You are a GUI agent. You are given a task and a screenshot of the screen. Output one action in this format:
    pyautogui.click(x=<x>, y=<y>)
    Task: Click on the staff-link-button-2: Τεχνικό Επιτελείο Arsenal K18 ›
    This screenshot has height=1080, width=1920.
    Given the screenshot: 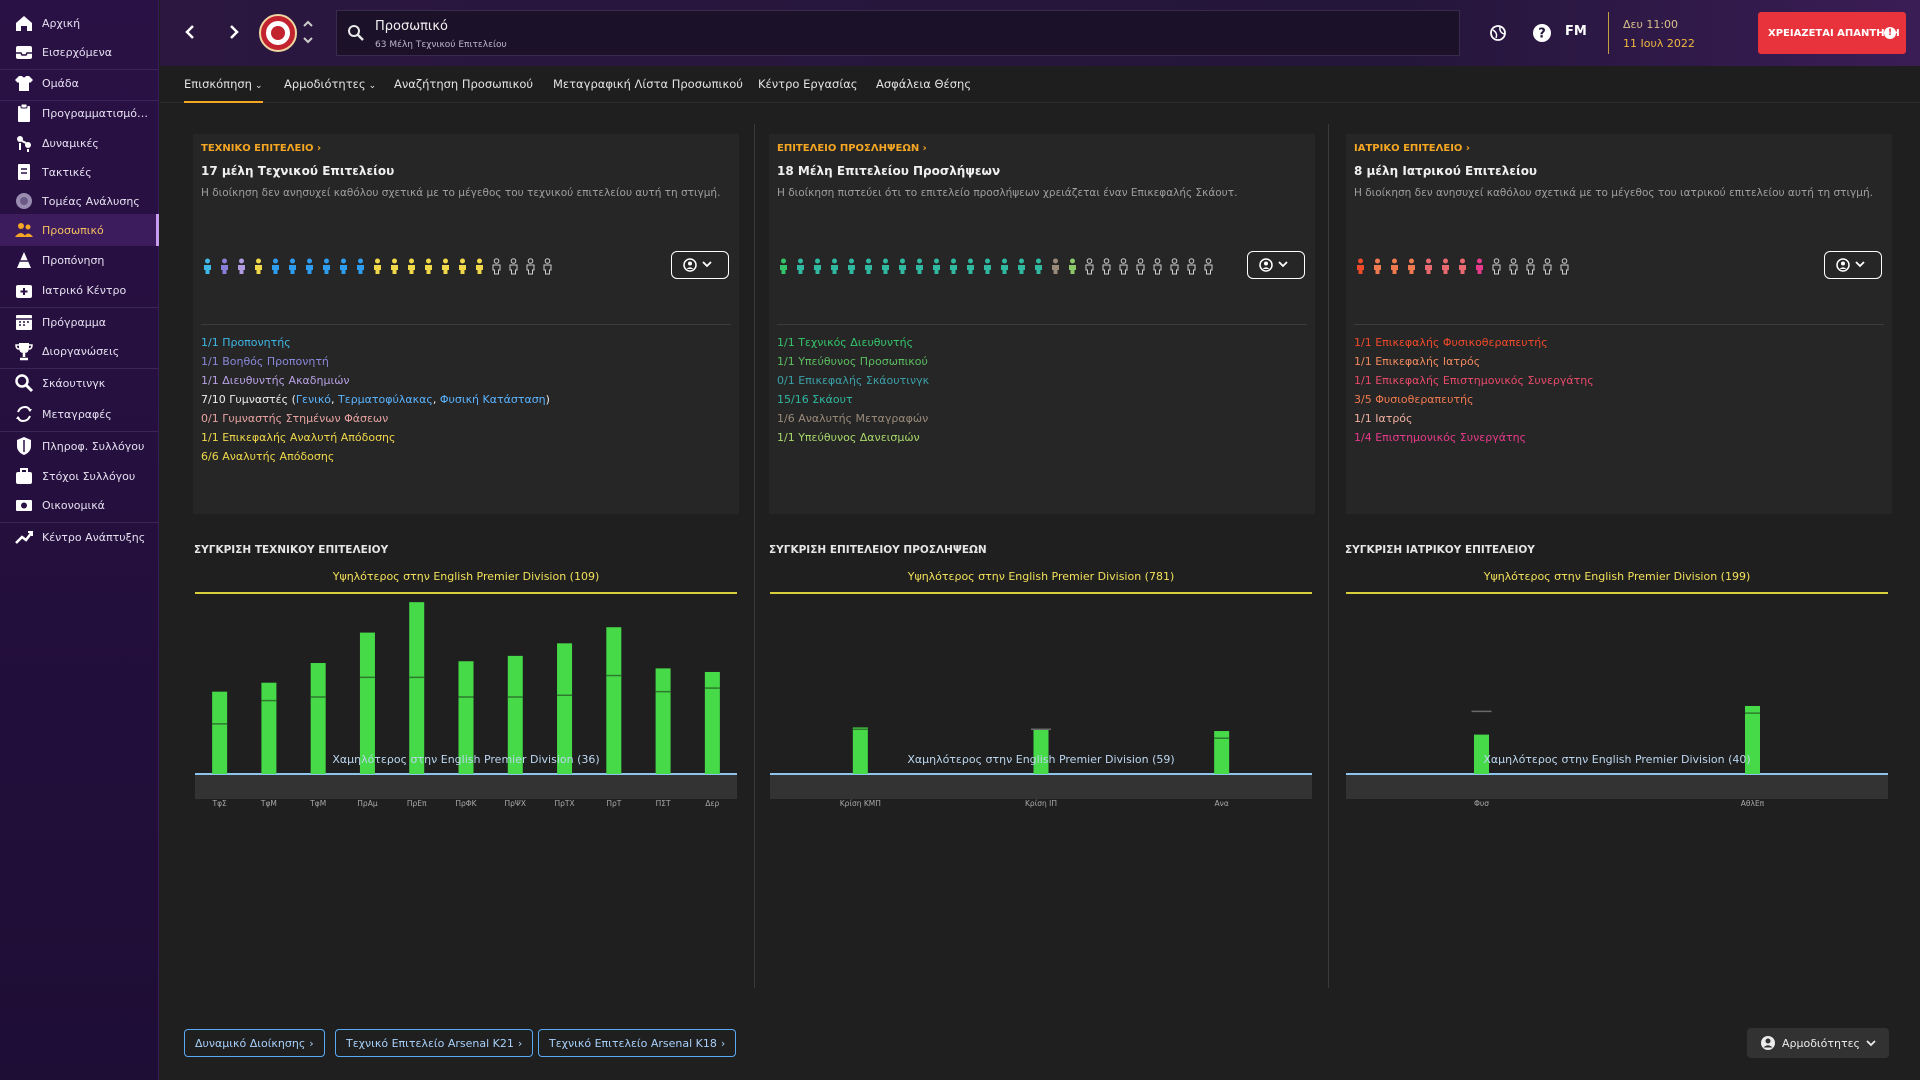 What is the action you would take?
    pyautogui.click(x=637, y=1043)
    